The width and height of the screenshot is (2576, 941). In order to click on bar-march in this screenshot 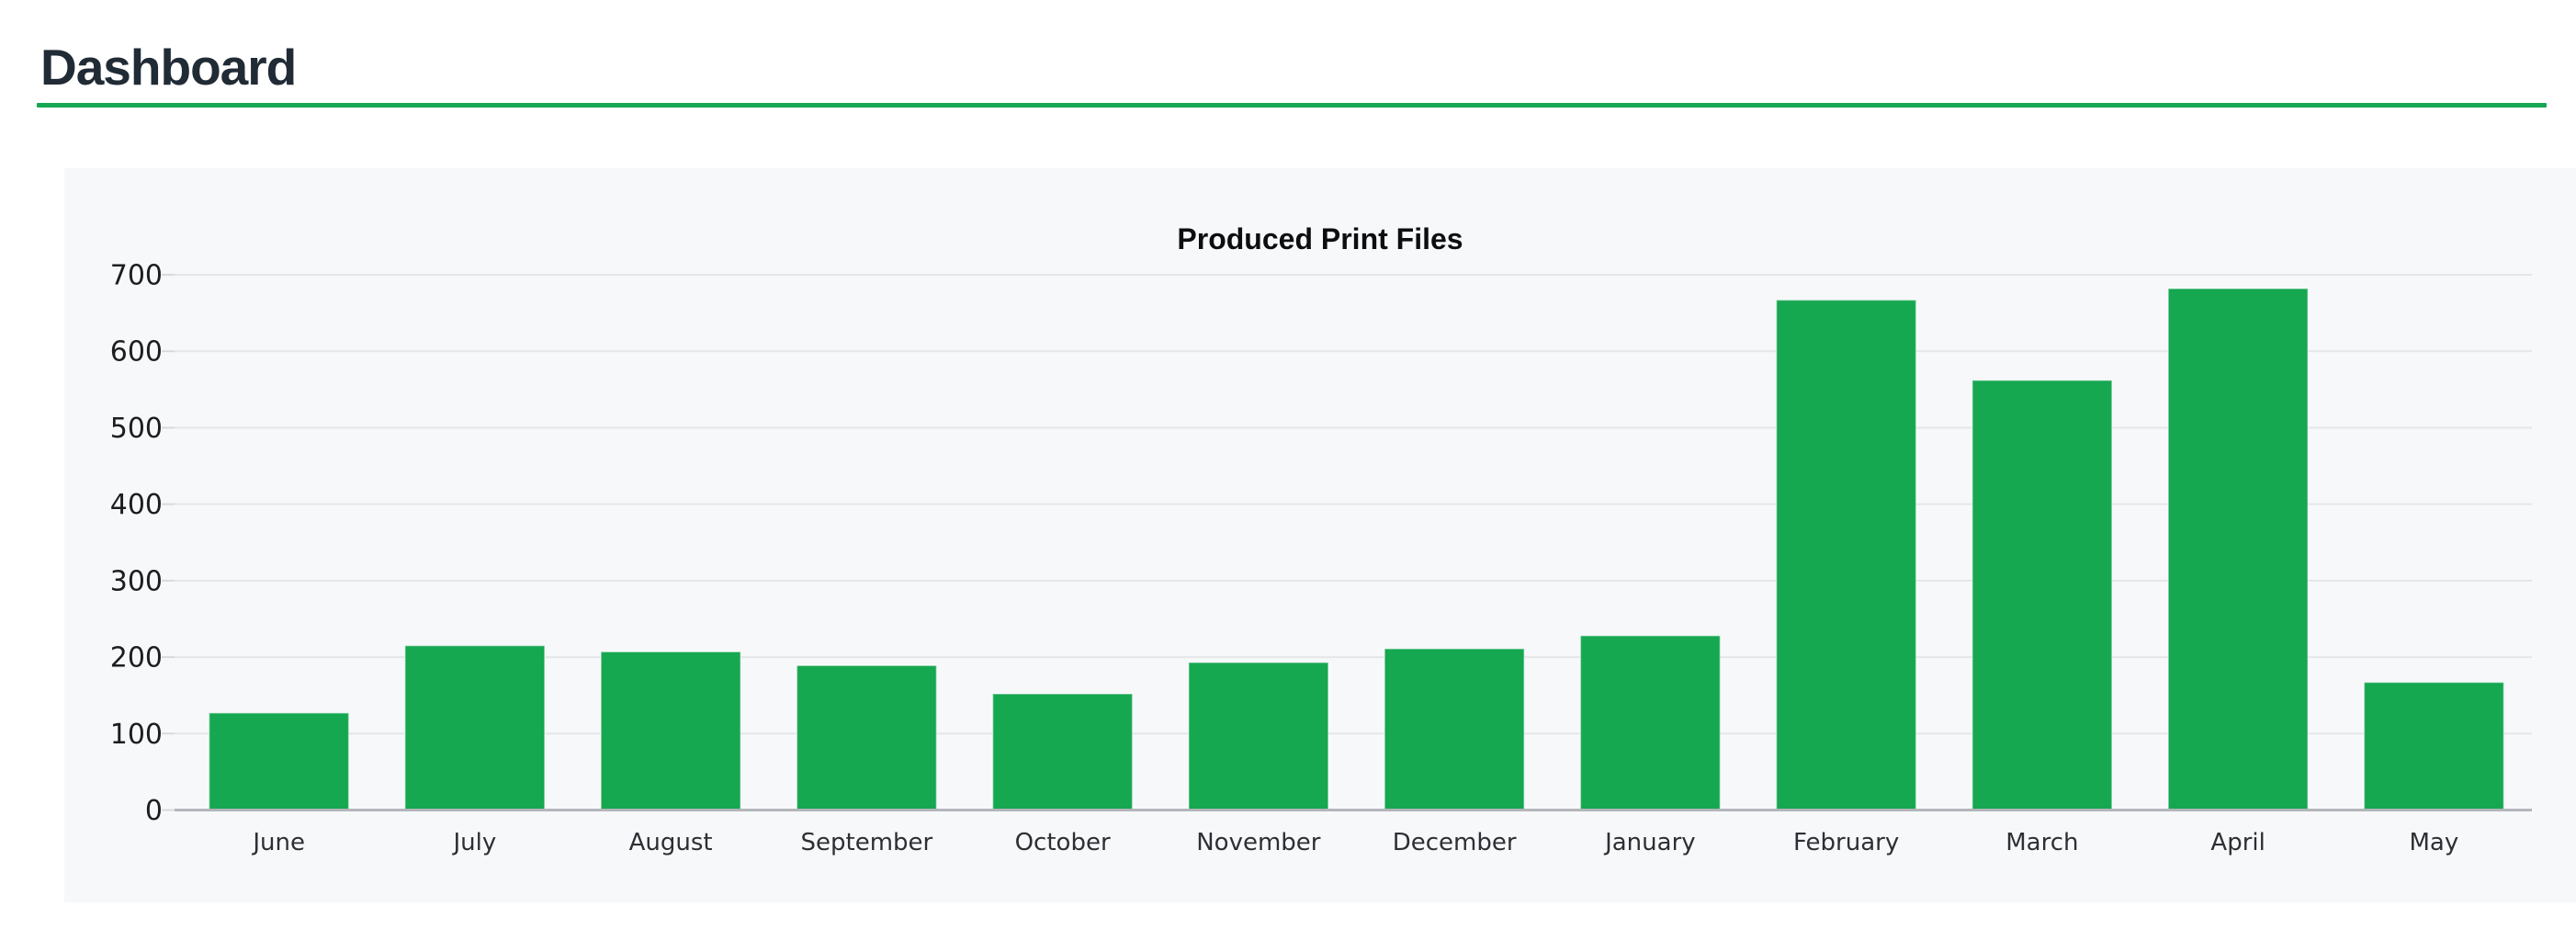, I will do `click(2042, 595)`.